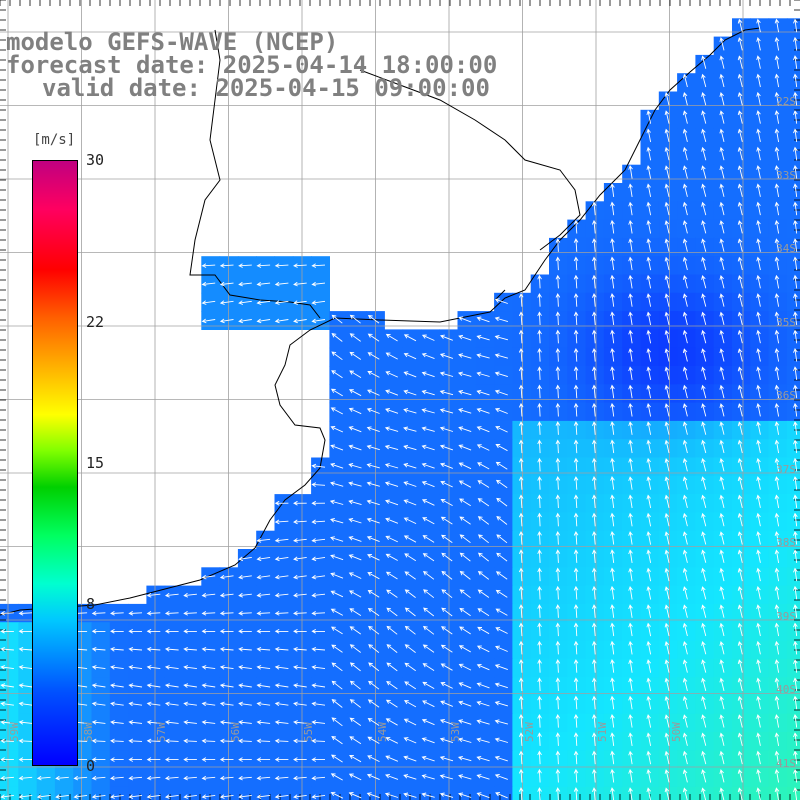 This screenshot has height=800, width=800. I want to click on longitude-label: 58W, so click(88, 732).